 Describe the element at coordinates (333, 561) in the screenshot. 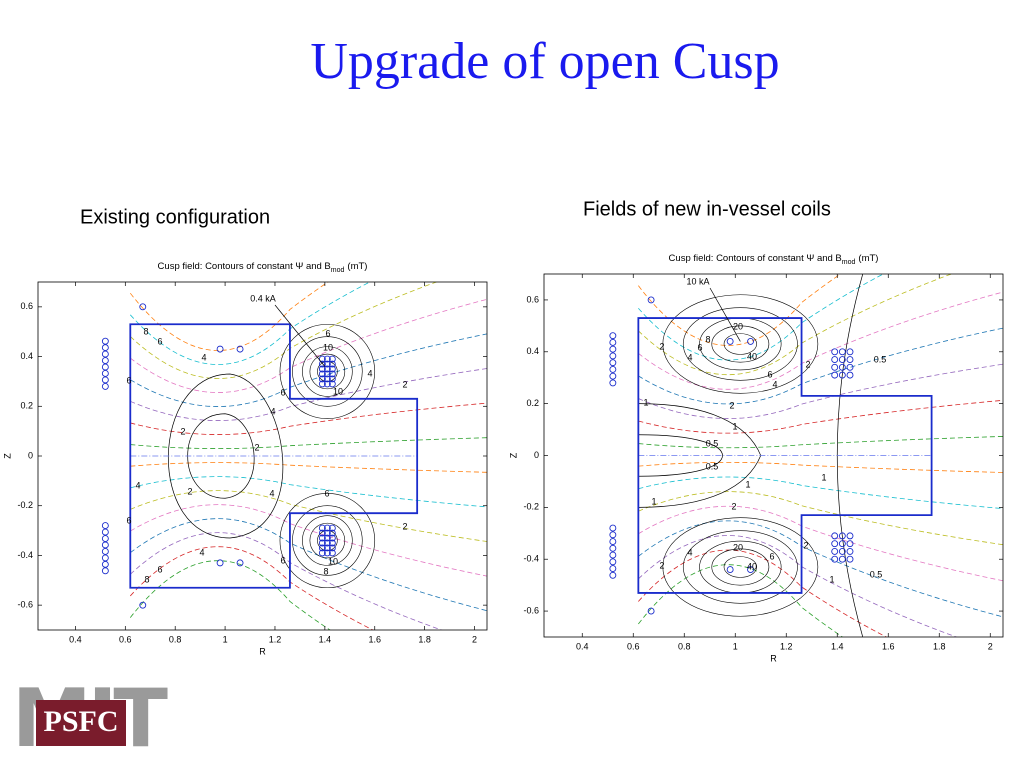

I see `contour-label: 10` at that location.